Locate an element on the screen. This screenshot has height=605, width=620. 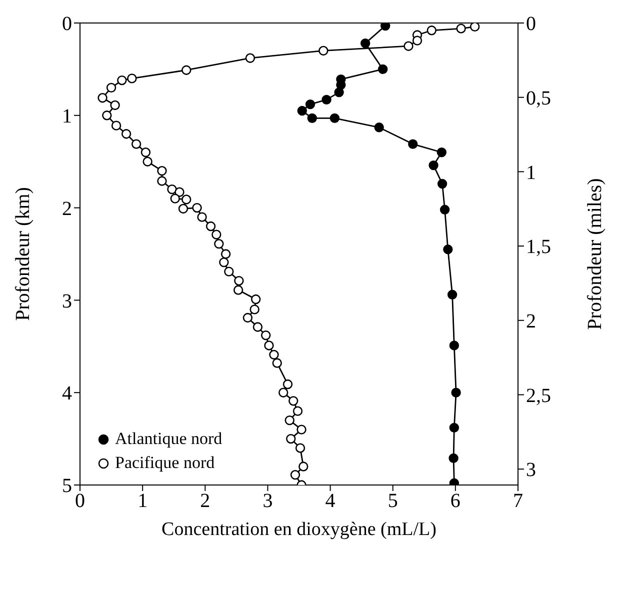
y-tick-label: 1 is located at coordinates (67, 117).